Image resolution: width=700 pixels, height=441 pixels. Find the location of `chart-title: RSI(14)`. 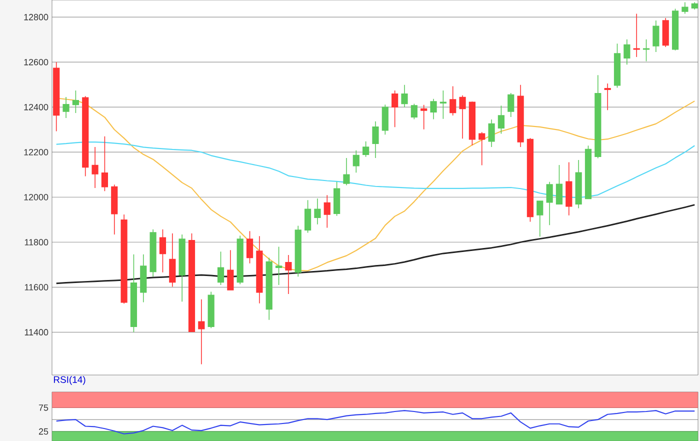

chart-title: RSI(14) is located at coordinates (70, 380).